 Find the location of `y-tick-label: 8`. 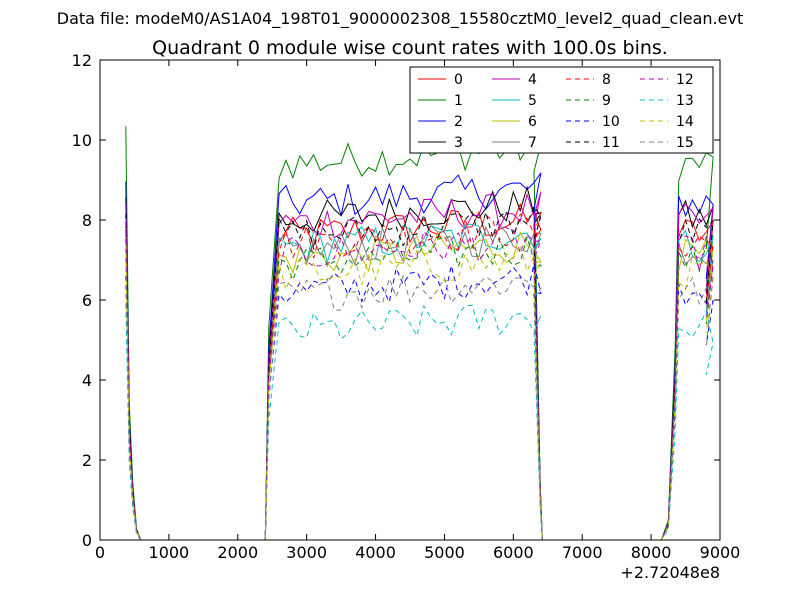

y-tick-label: 8 is located at coordinates (87, 220).